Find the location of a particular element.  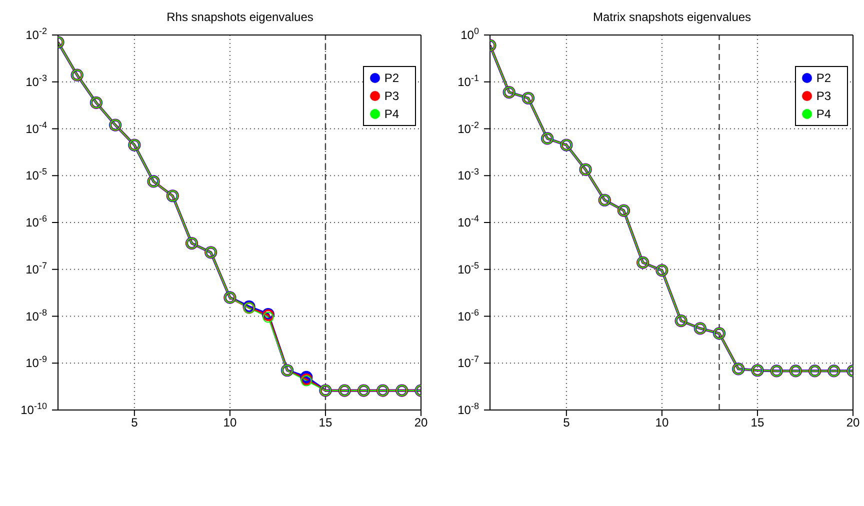

y-tick-label: 10$^{-9}$ is located at coordinates (36, 362).